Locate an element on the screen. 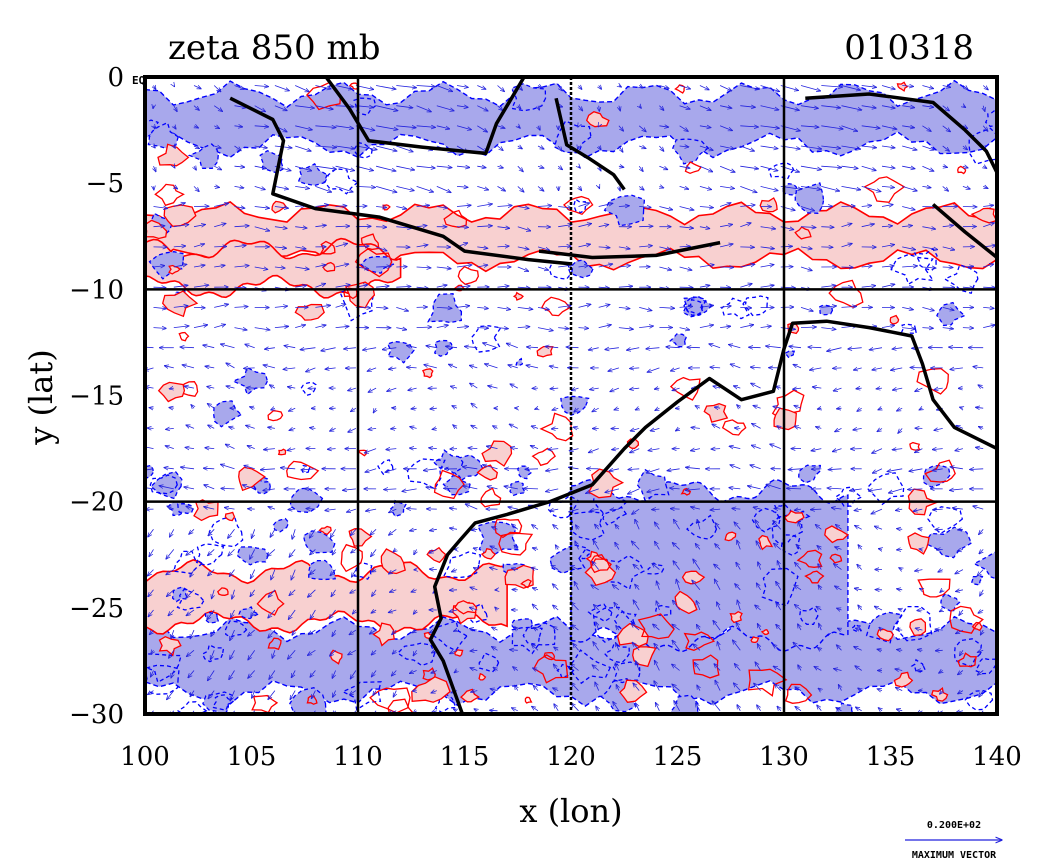  x-tick-label: 135 is located at coordinates (891, 757).